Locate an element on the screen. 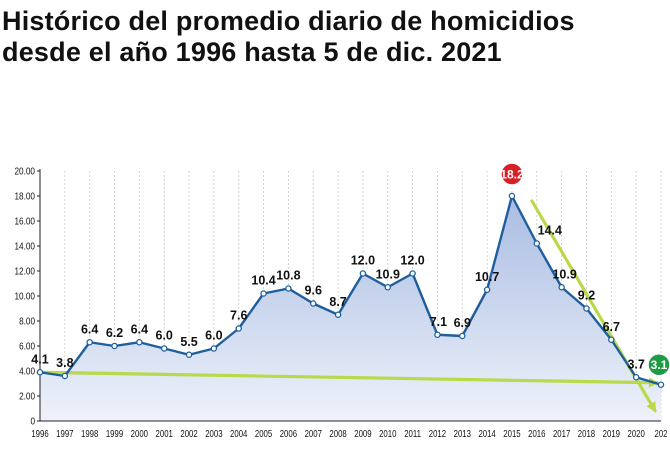 The height and width of the screenshot is (460, 670). x-tick-label: 2013 is located at coordinates (462, 433).